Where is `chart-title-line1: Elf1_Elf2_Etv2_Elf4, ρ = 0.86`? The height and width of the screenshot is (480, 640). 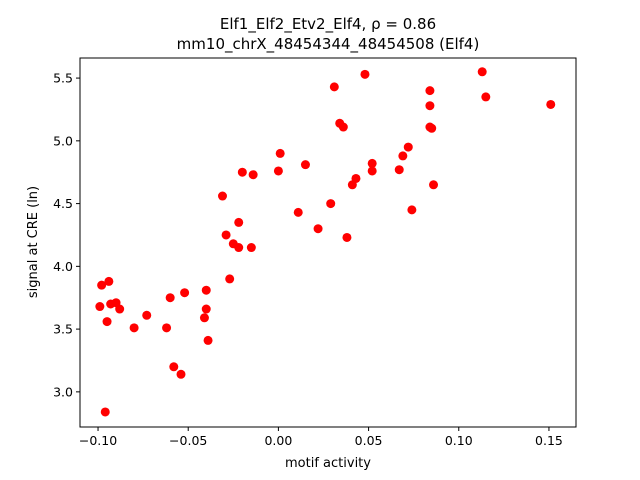 chart-title-line1: Elf1_Elf2_Etv2_Elf4, ρ = 0.86 is located at coordinates (328, 24).